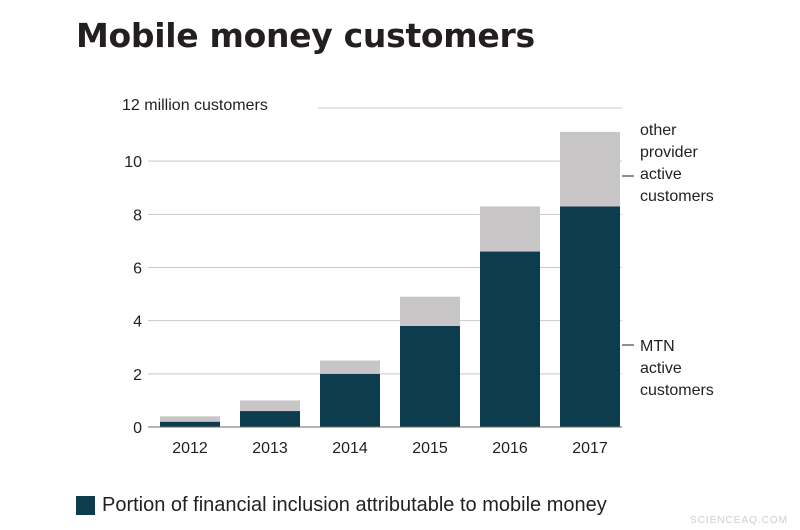 The image size is (800, 530). I want to click on y-tick-label-0: 0, so click(137, 428).